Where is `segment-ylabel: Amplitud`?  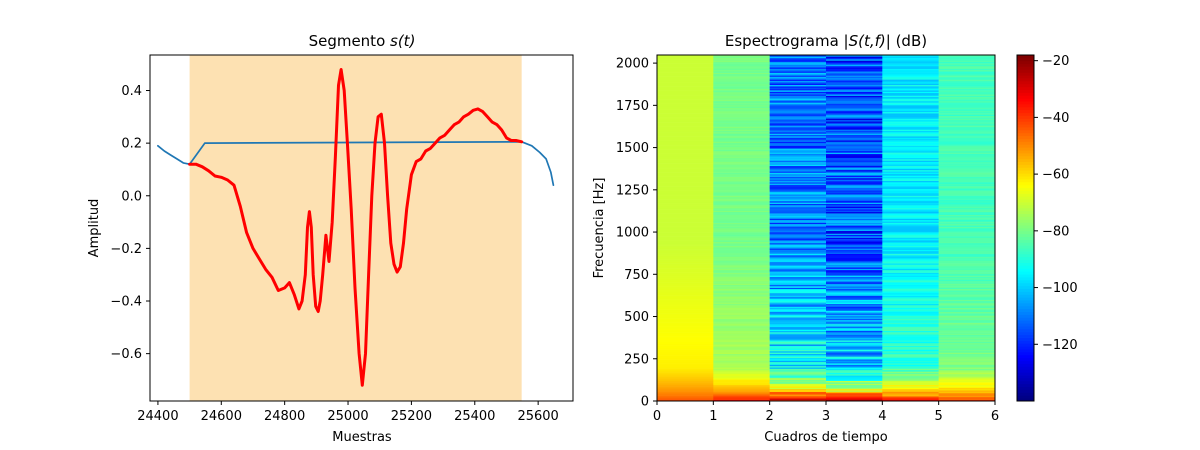 segment-ylabel: Amplitud is located at coordinates (94, 228).